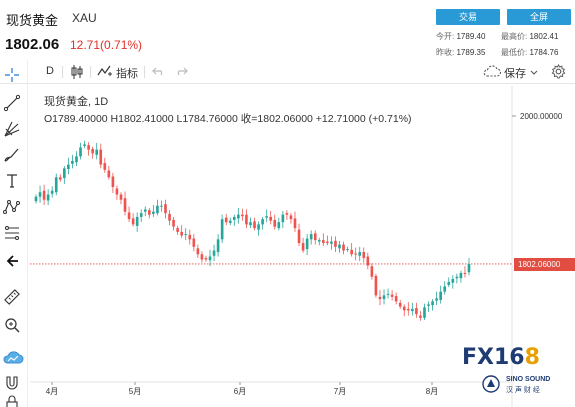 This screenshot has height=407, width=575. What do you see at coordinates (240, 391) in the screenshot?
I see `x-tick-label: 6月` at bounding box center [240, 391].